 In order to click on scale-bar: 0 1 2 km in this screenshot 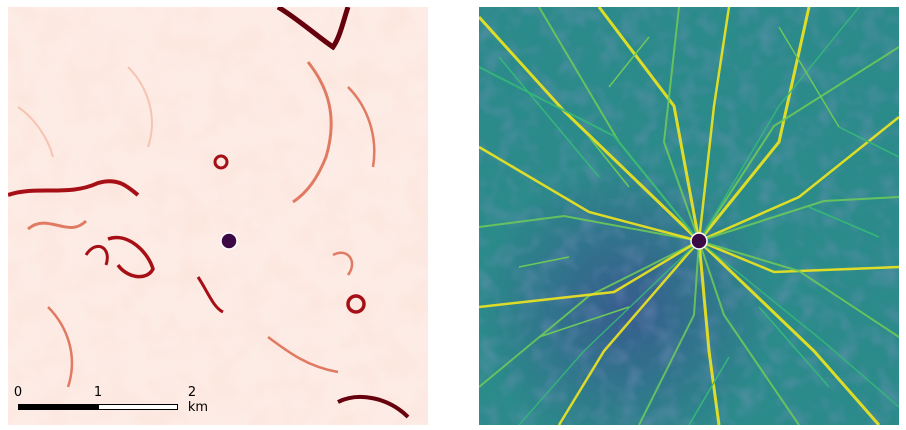, I will do `click(111, 400)`.